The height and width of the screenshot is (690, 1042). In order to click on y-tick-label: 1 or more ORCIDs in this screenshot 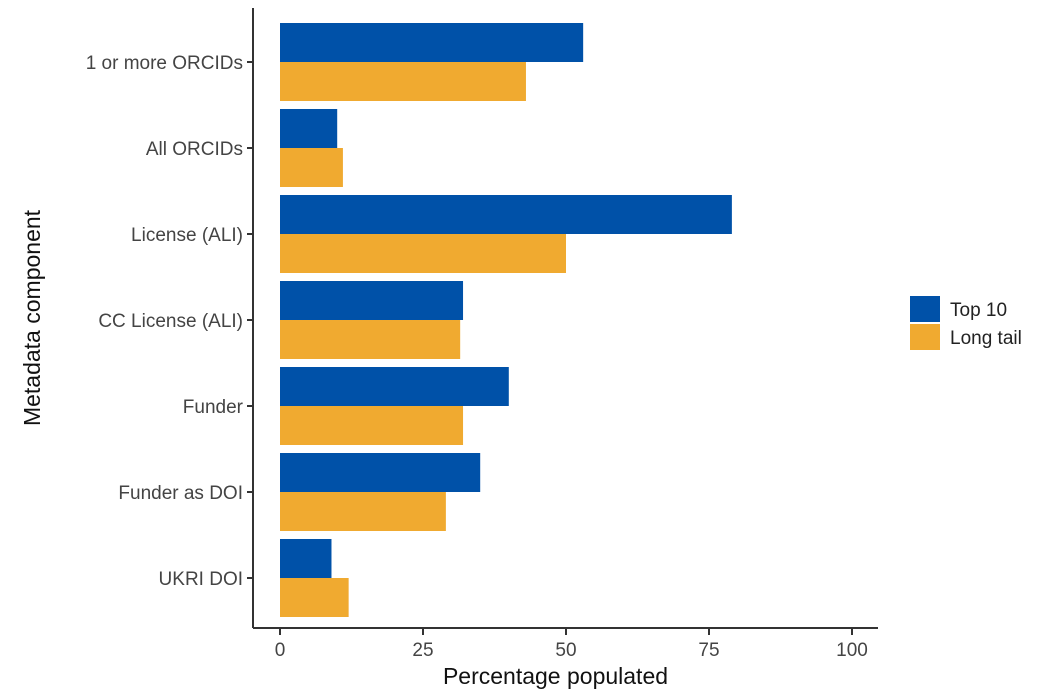, I will do `click(164, 63)`.